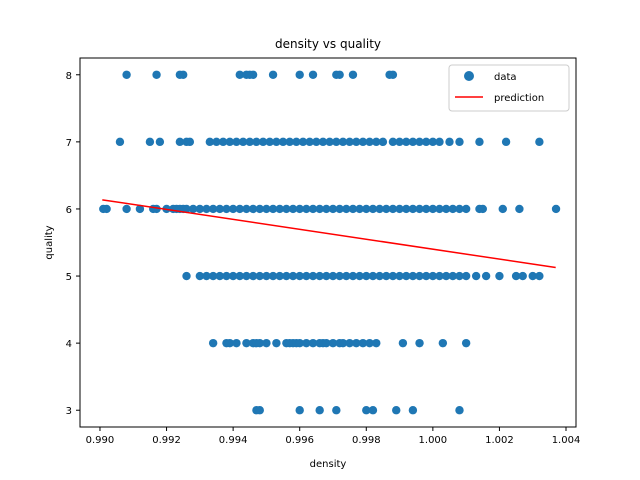 This screenshot has height=480, width=640. Describe the element at coordinates (499, 440) in the screenshot. I see `x-tick-label-6: 1.002` at that location.